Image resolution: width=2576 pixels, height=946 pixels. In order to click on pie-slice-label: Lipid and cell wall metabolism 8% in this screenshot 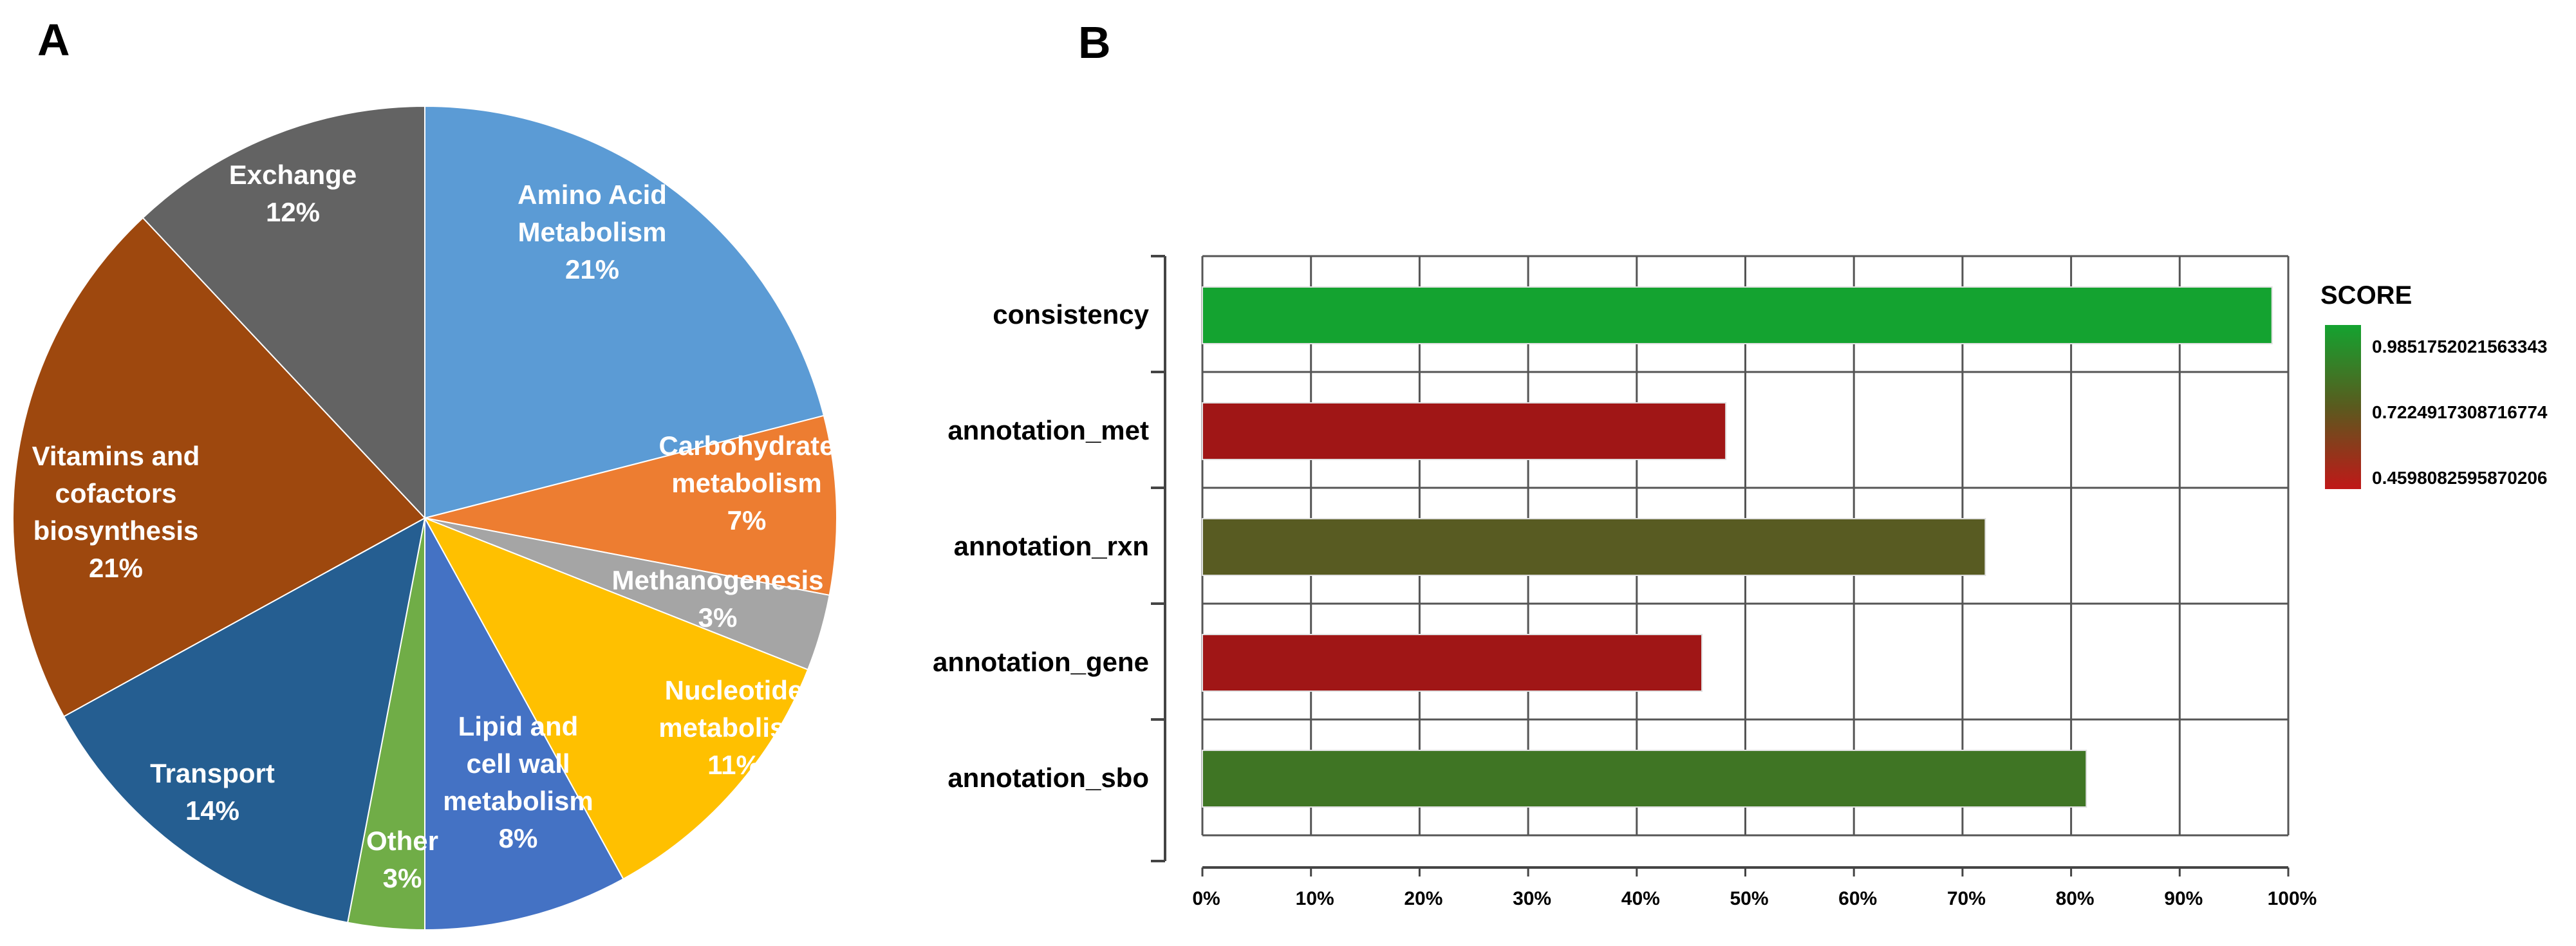, I will do `click(518, 782)`.